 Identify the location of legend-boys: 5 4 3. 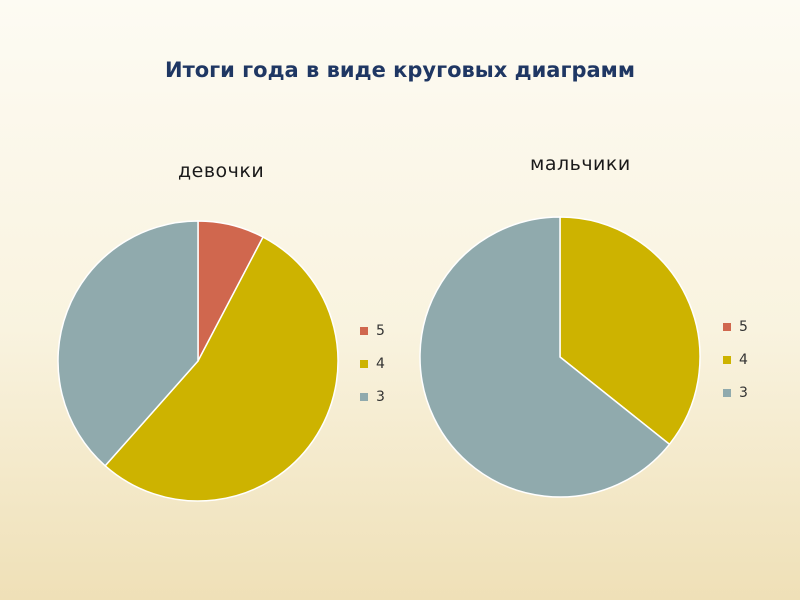
(735, 367).